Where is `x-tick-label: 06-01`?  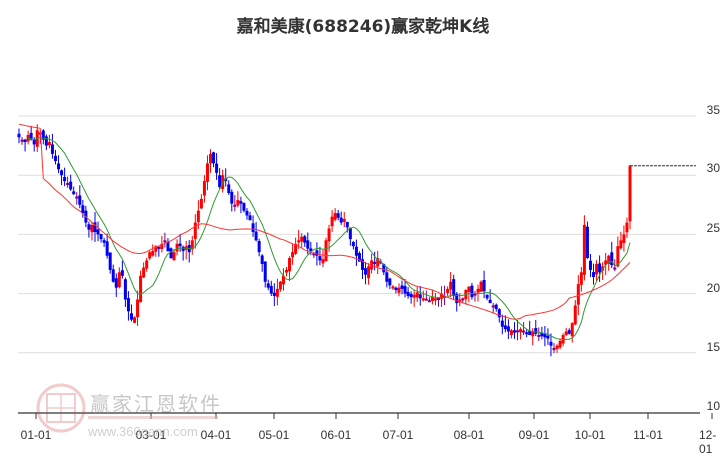
x-tick-label: 06-01 is located at coordinates (336, 435).